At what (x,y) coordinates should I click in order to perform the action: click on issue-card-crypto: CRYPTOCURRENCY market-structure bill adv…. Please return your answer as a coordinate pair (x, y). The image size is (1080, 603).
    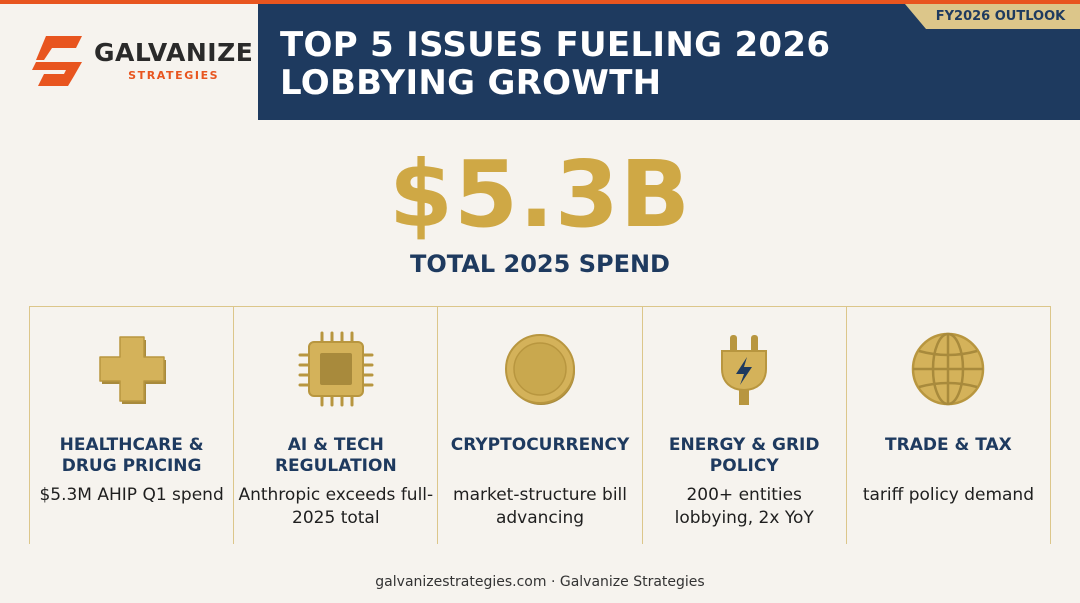
    Looking at the image, I should click on (539, 425).